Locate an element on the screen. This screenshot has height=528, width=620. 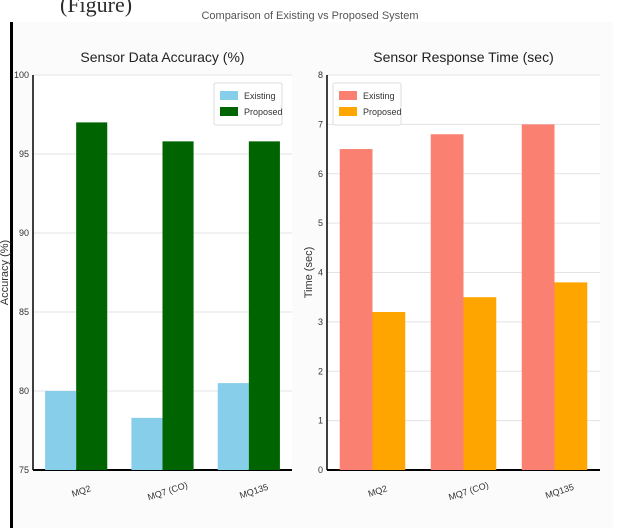
y-tick-label: 8 is located at coordinates (320, 75).